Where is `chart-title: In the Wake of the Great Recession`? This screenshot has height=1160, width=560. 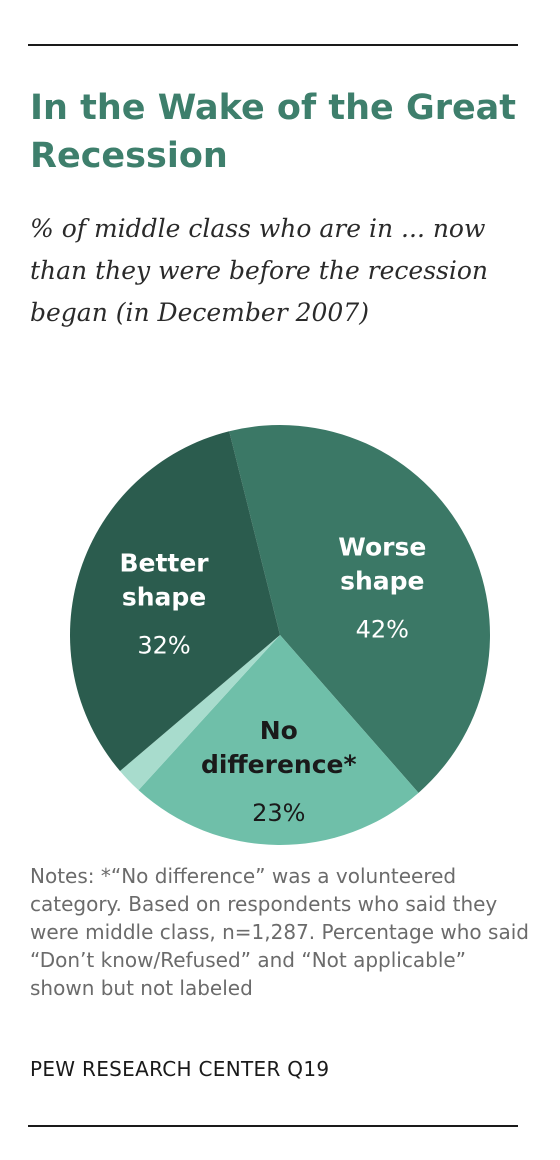
chart-title: In the Wake of the Great Recession is located at coordinates (273, 132).